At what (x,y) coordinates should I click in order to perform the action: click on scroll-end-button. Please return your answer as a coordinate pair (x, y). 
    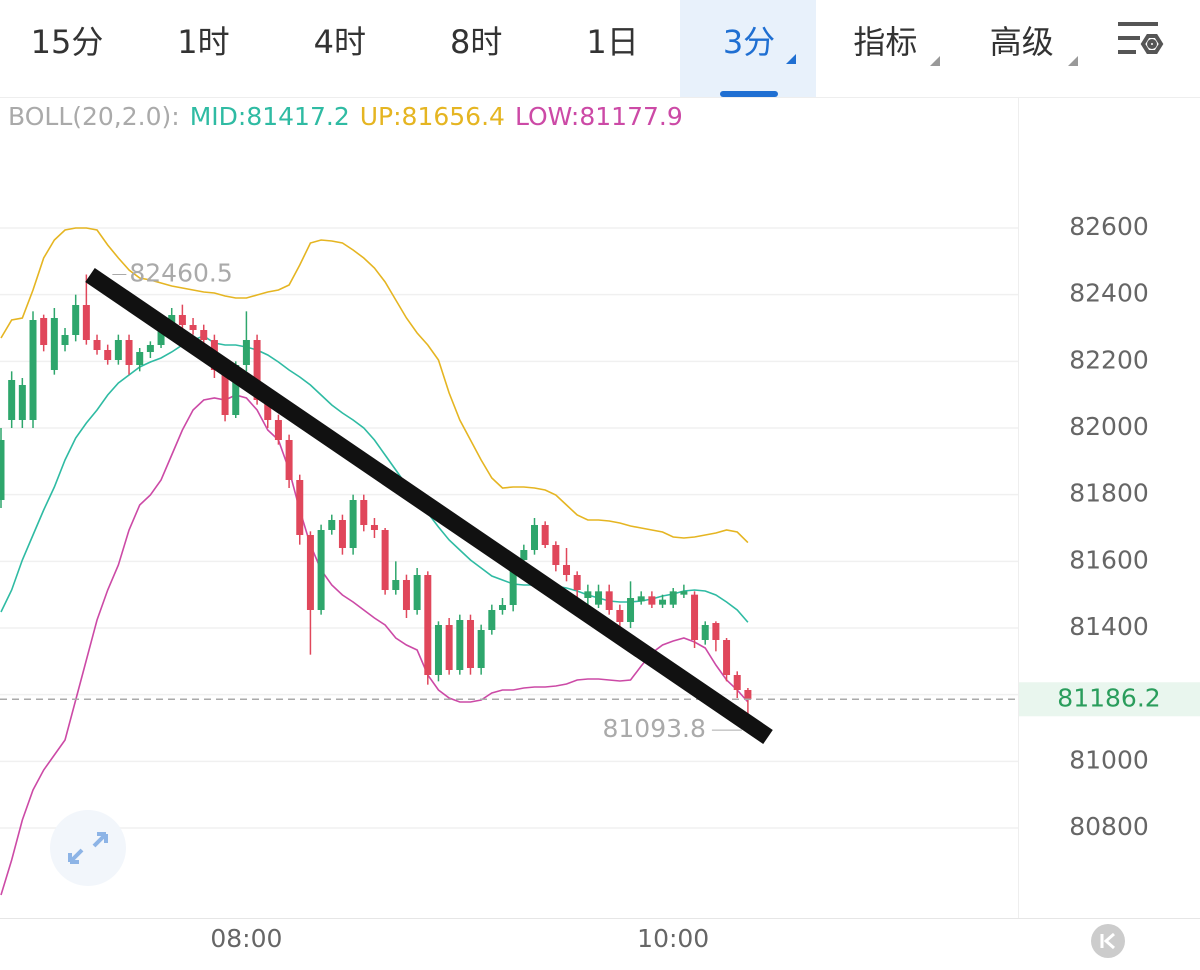
    Looking at the image, I should click on (1108, 941).